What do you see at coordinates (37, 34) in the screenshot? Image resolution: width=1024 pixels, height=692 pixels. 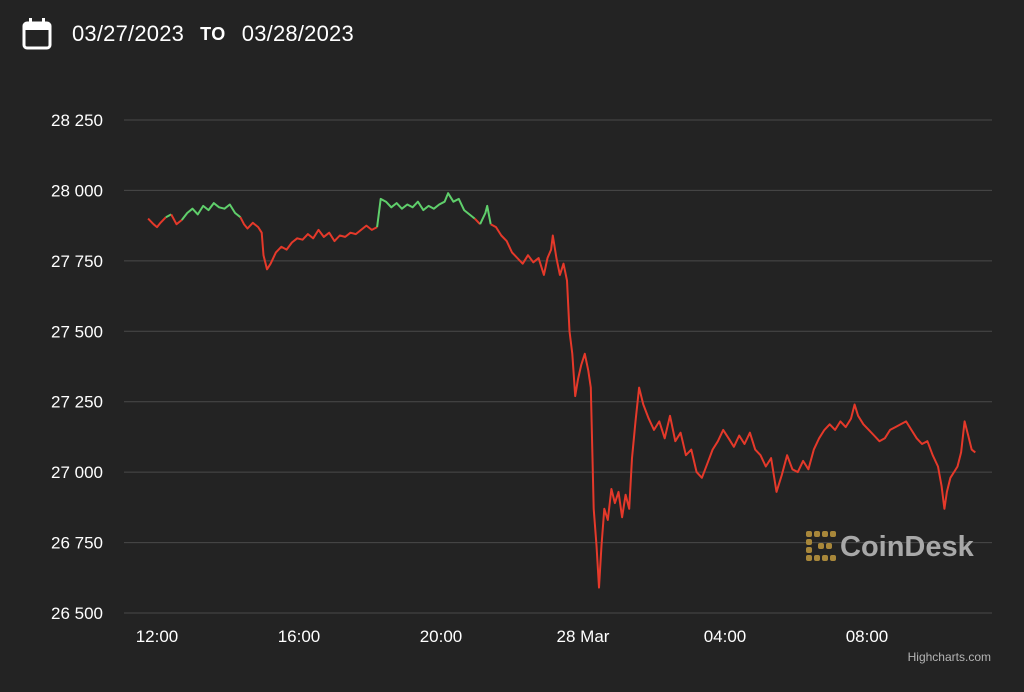 I see `calendar-icon` at bounding box center [37, 34].